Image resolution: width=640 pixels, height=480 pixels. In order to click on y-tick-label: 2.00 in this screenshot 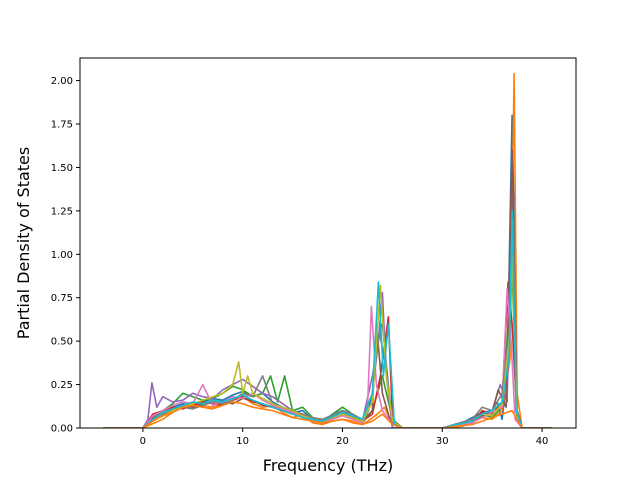, I will do `click(62, 81)`.